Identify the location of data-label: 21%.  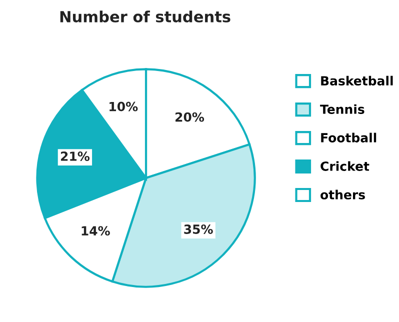
(75, 156).